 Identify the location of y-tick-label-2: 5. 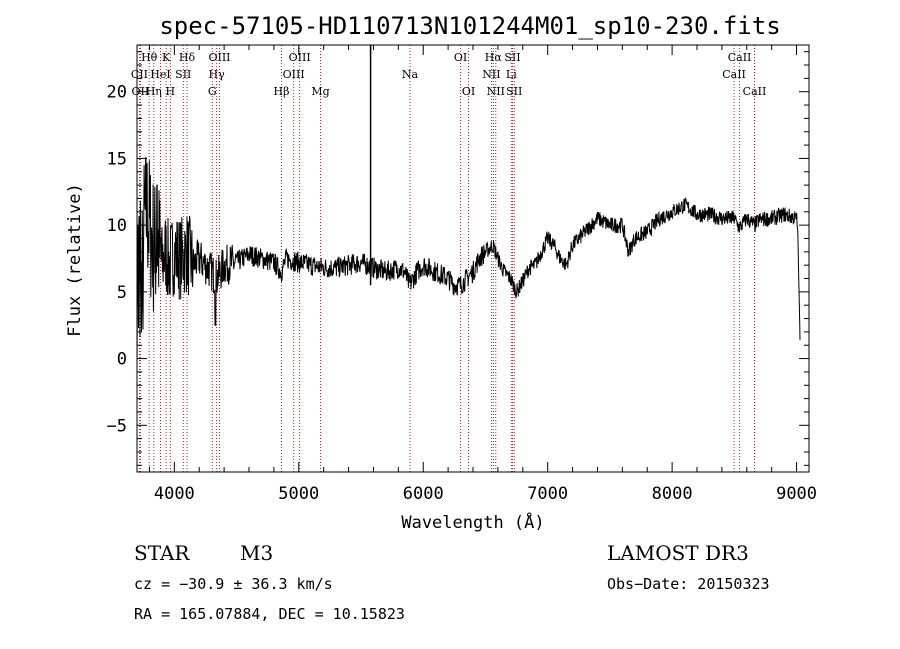
(122, 293).